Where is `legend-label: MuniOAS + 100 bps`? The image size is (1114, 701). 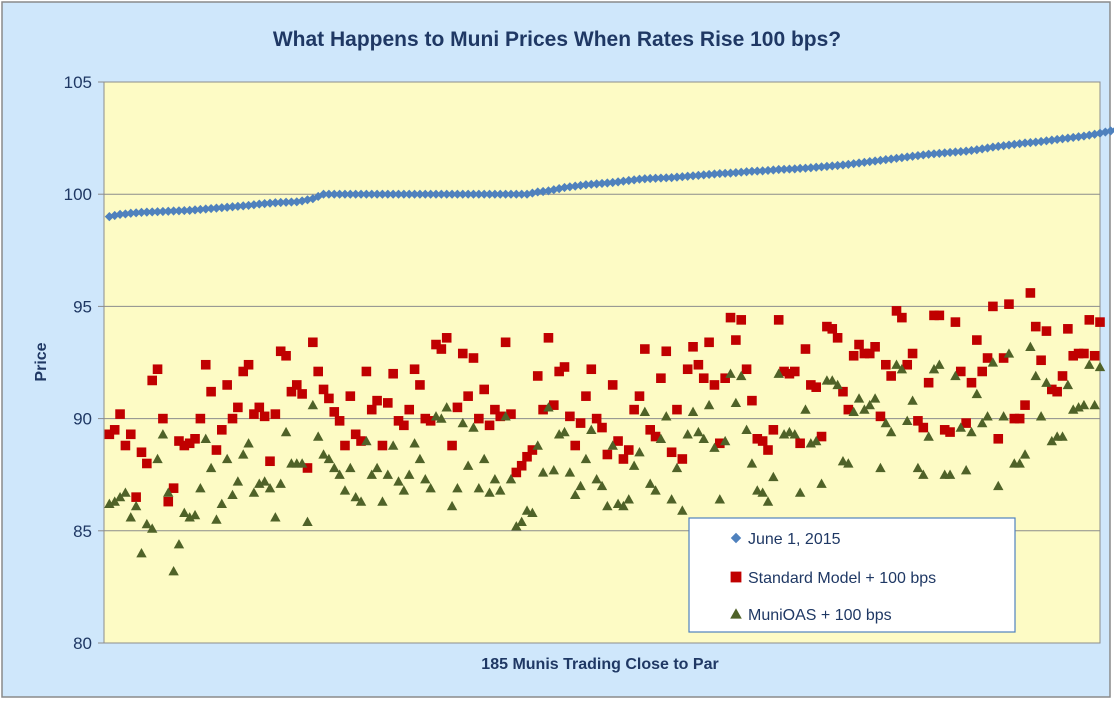 legend-label: MuniOAS + 100 bps is located at coordinates (820, 615).